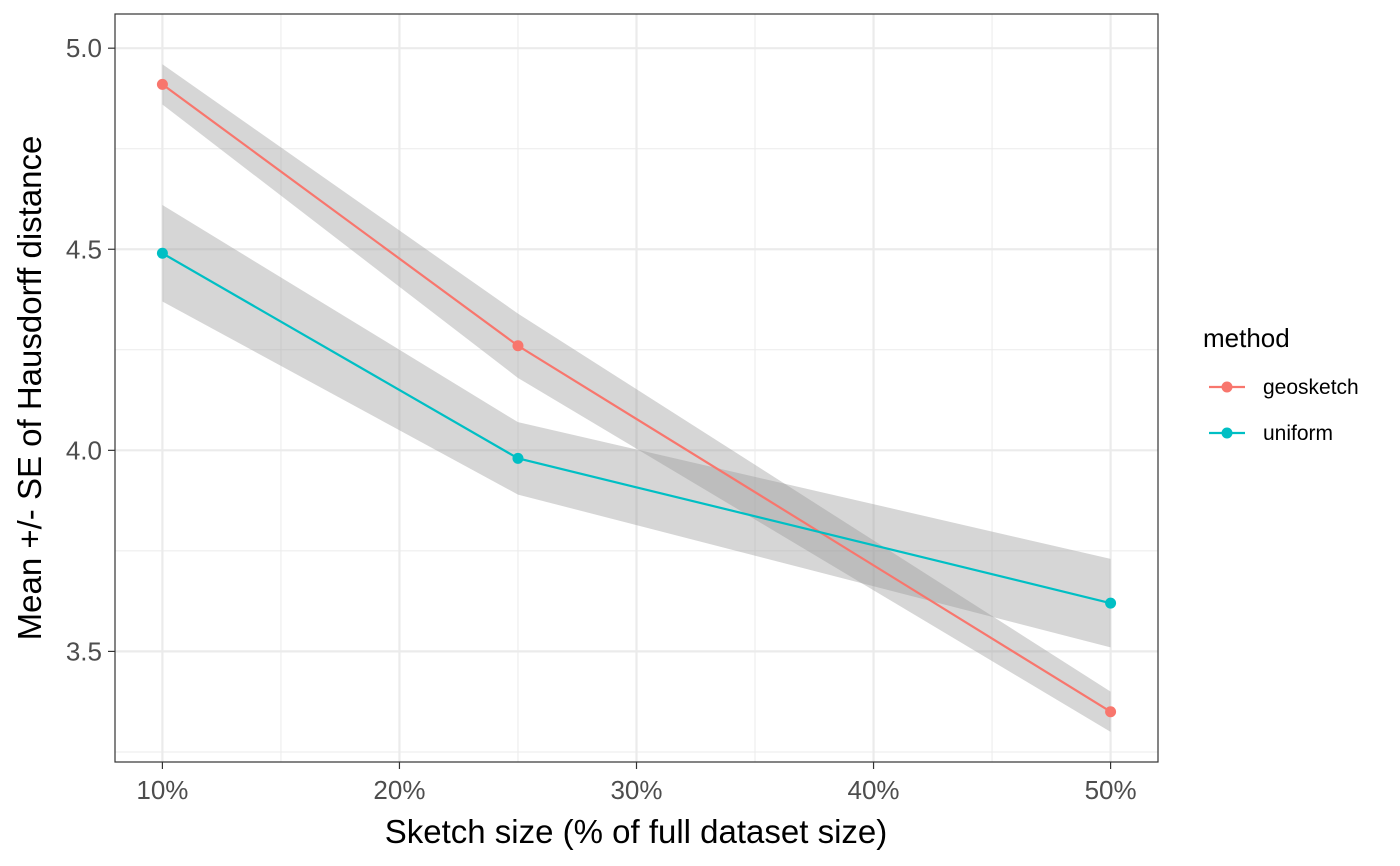 This screenshot has width=1400, height=866. Describe the element at coordinates (636, 831) in the screenshot. I see `x-axis-title: Sketch size (% of full dataset size)` at that location.